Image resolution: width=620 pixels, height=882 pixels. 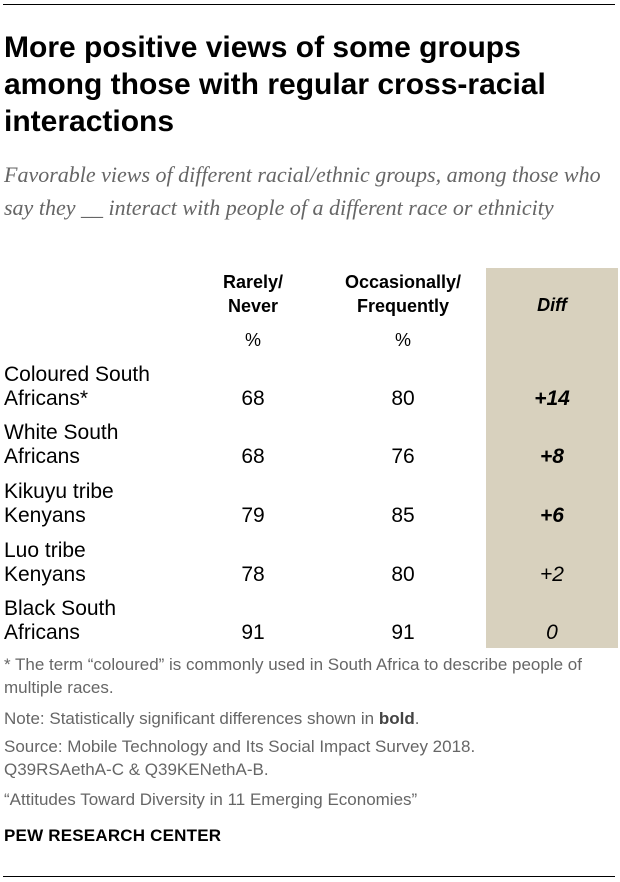 I want to click on value-diff: +6, so click(x=552, y=515).